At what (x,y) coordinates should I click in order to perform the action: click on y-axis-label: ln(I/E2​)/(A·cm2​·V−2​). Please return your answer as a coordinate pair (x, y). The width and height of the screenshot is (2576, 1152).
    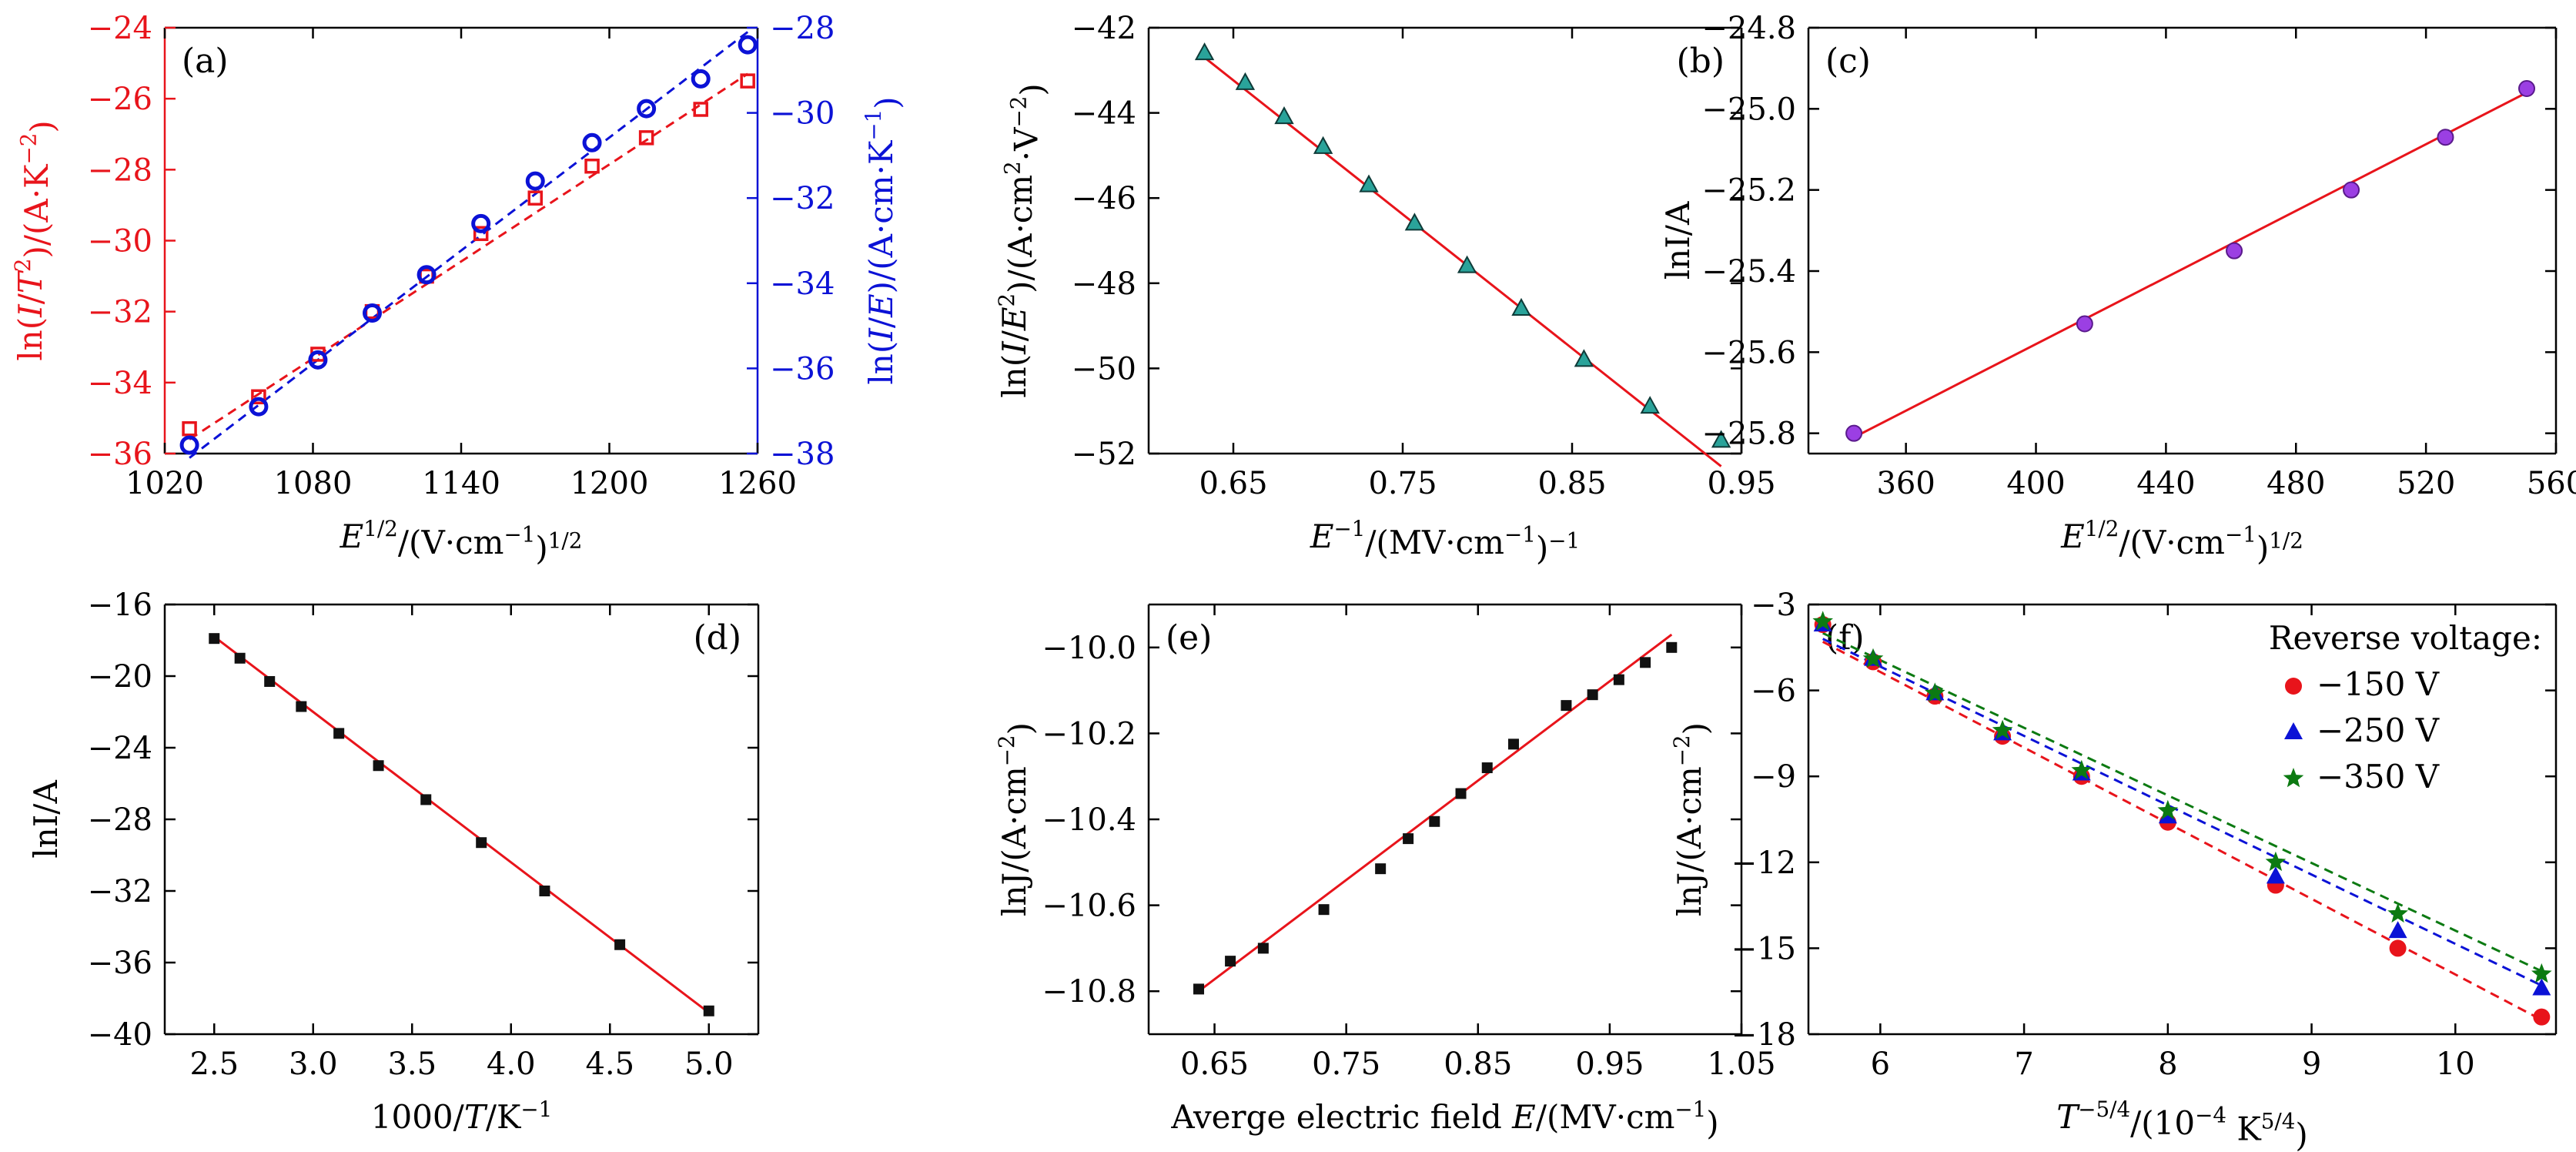
    Looking at the image, I should click on (1023, 240).